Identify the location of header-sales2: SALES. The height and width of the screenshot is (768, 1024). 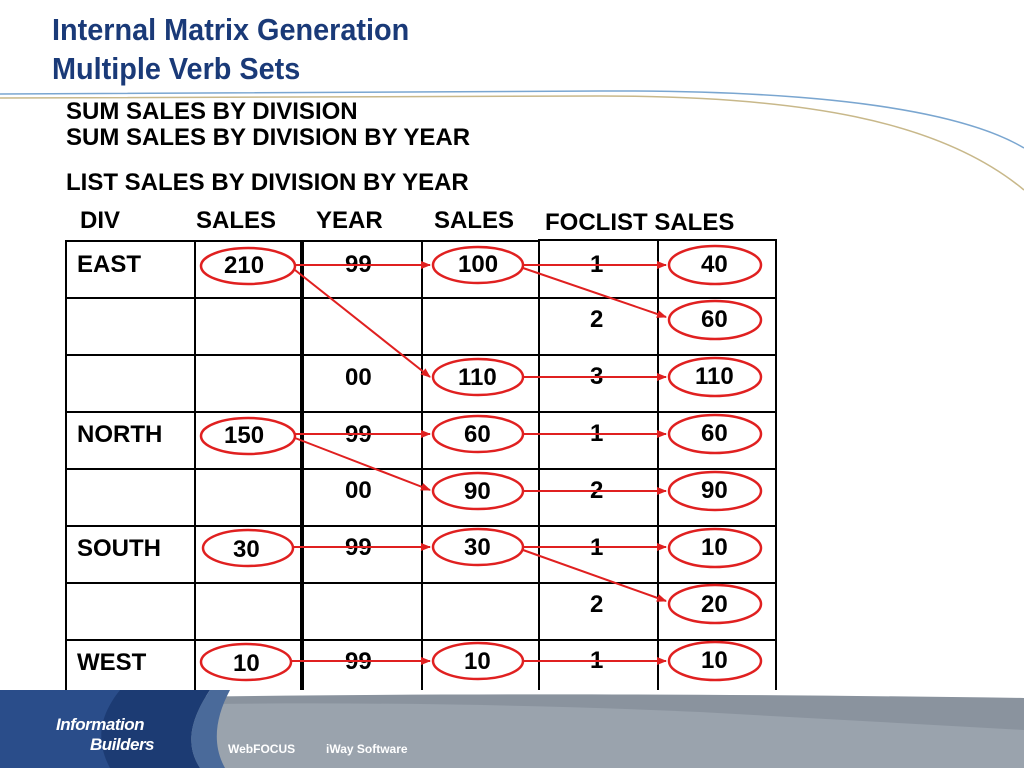
(474, 220).